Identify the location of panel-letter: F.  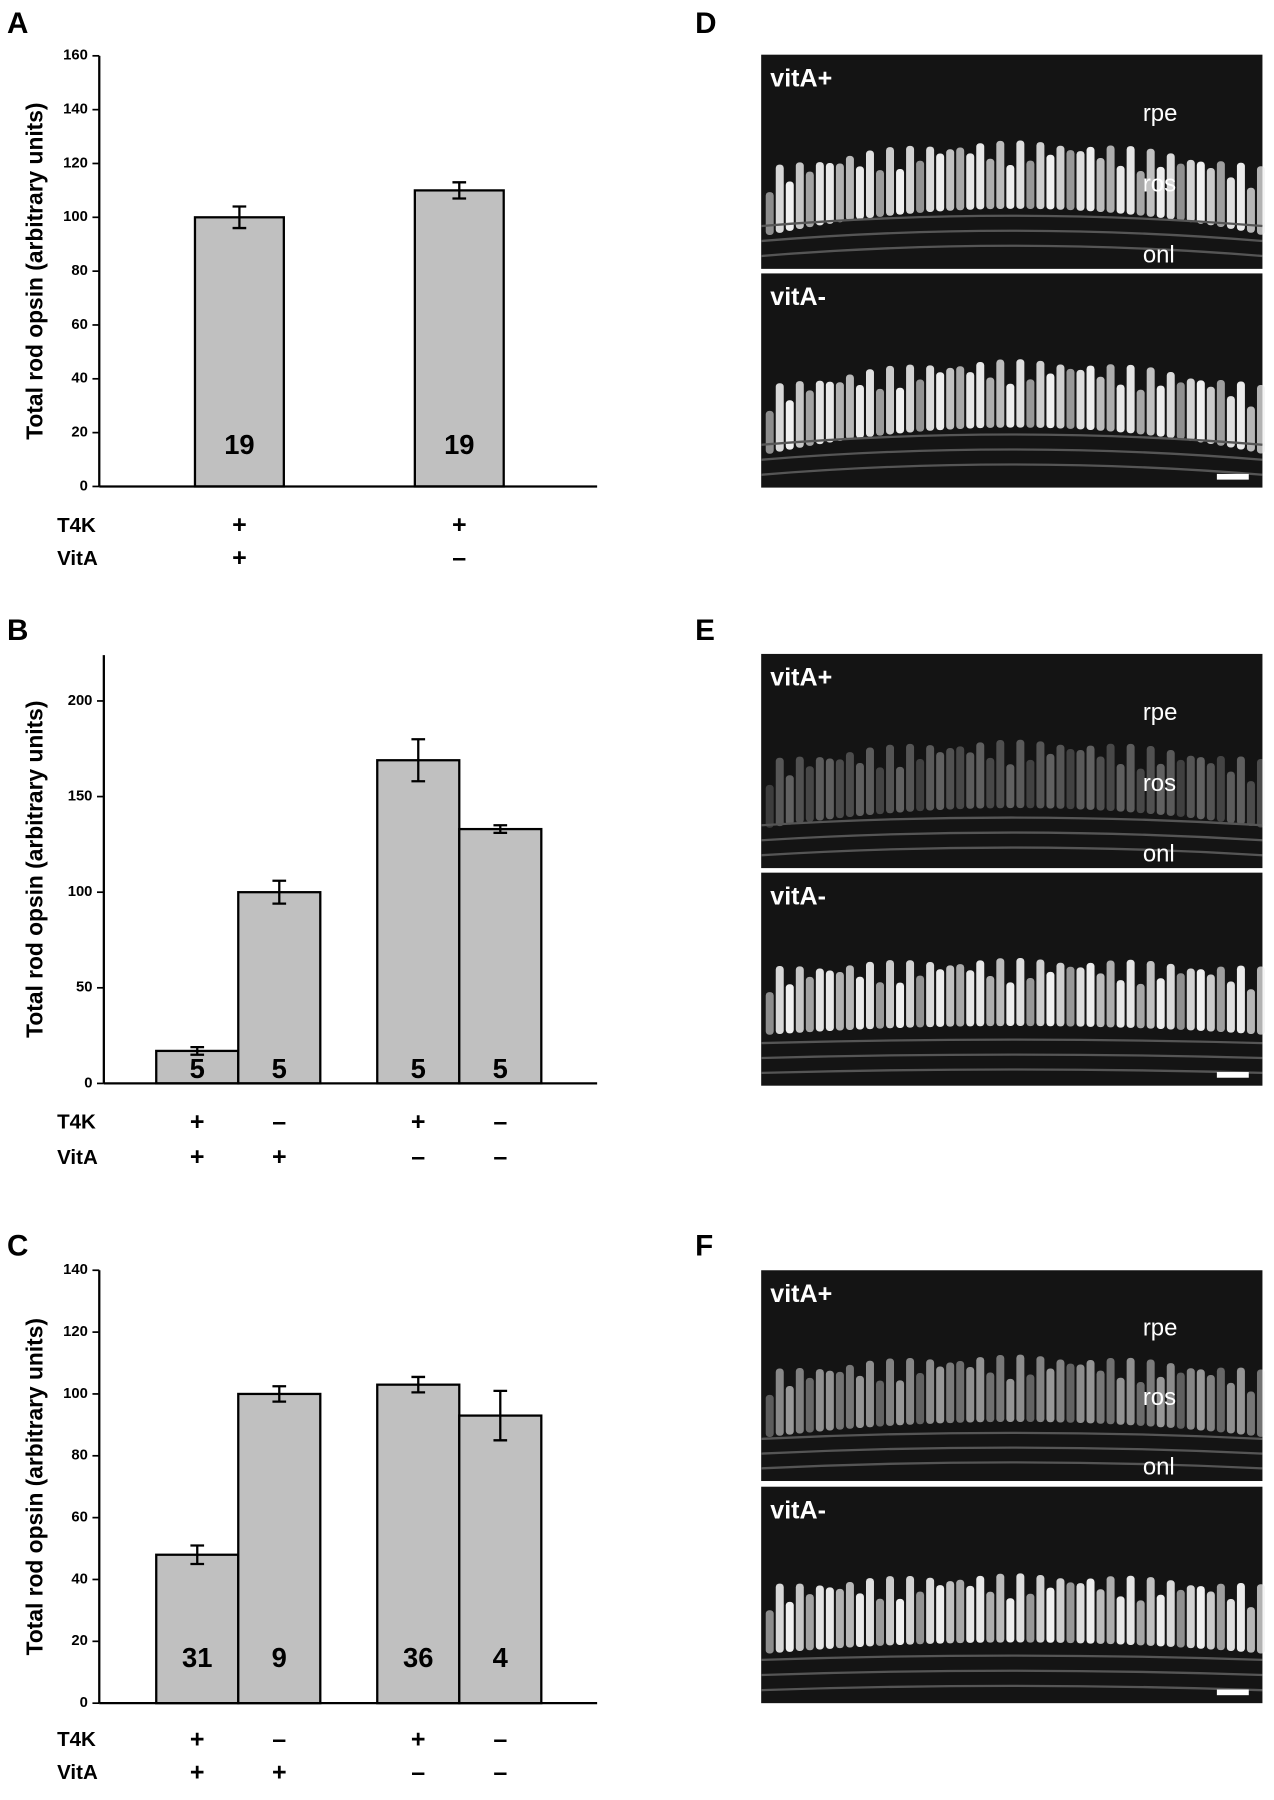
(704, 1245).